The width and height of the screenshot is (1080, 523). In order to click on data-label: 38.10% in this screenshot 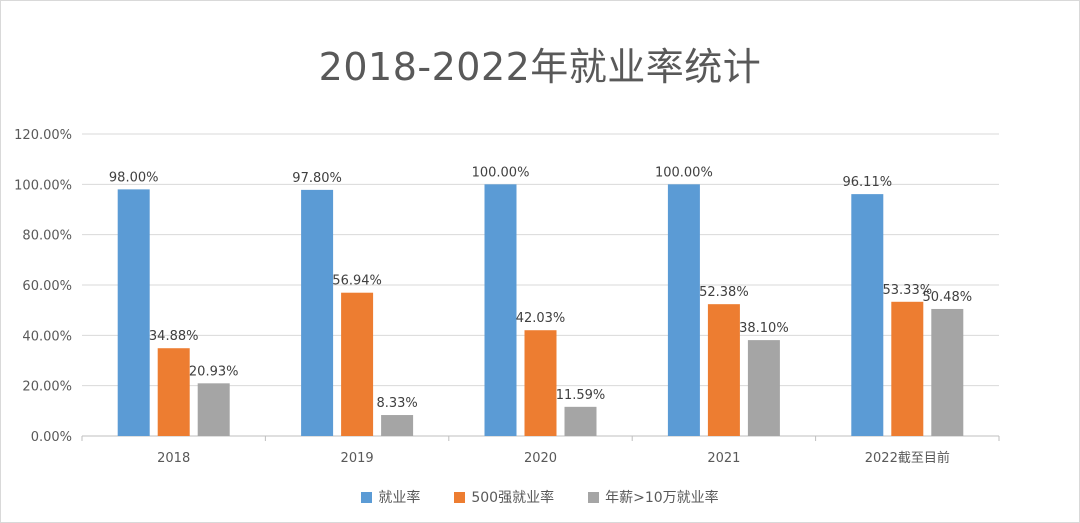, I will do `click(764, 328)`.